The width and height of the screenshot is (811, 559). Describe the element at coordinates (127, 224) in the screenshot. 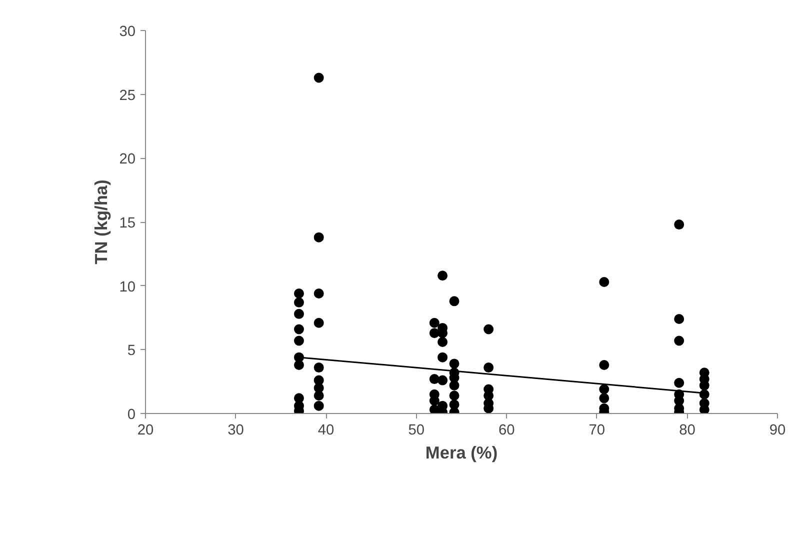

I see `y-tick-label: 15` at that location.